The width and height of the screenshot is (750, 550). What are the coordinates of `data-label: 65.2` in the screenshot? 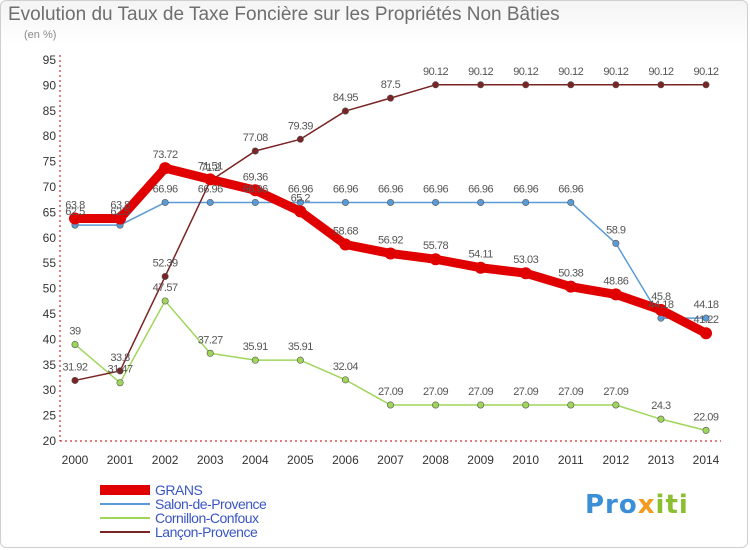 It's located at (301, 198).